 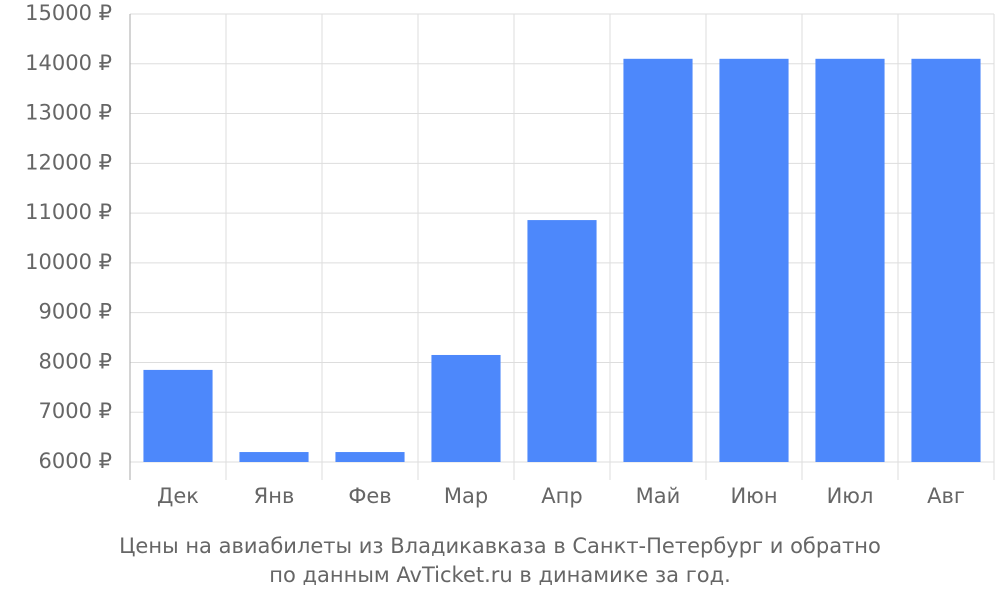 I want to click on x-tick-label: Май, so click(x=658, y=496).